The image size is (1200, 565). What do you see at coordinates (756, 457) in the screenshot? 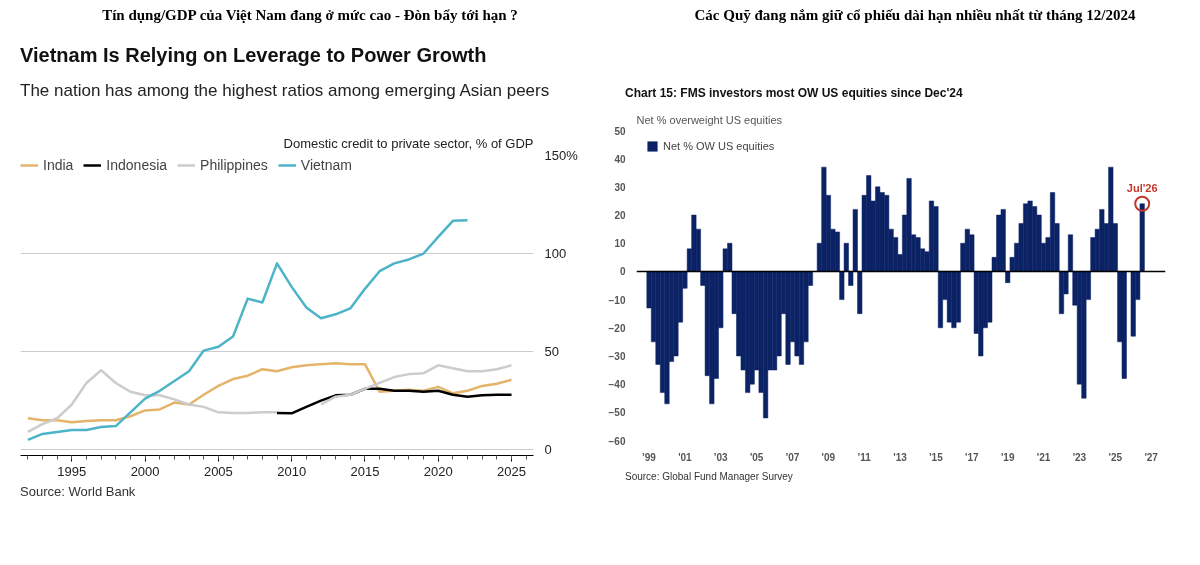
I see `x-tick-label: '05` at bounding box center [756, 457].